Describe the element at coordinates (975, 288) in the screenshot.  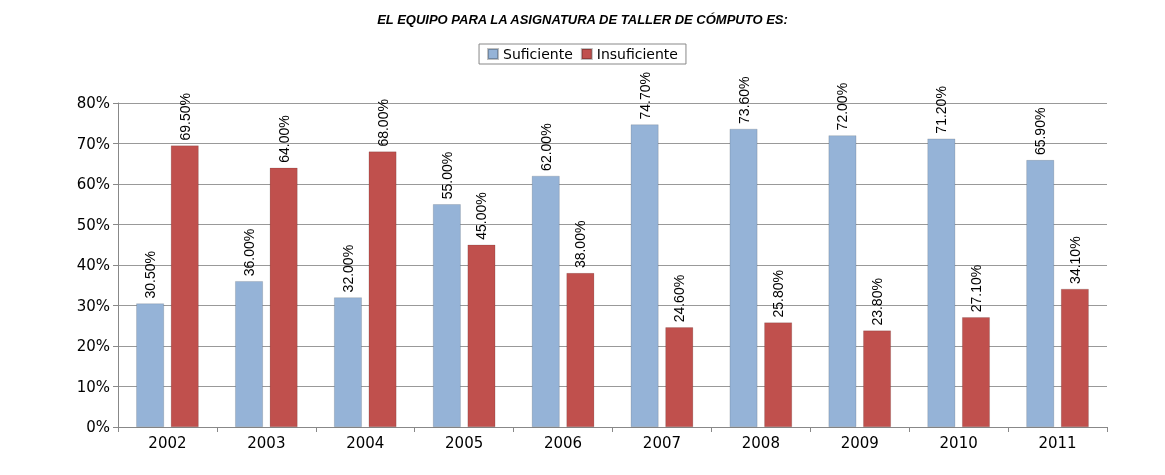
I see `data-label: 27.10%` at that location.